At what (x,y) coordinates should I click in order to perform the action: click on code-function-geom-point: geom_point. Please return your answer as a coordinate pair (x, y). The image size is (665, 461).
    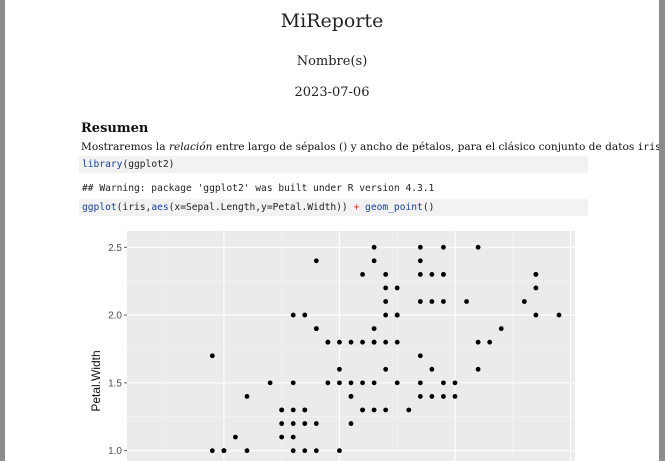
    Looking at the image, I should click on (394, 207).